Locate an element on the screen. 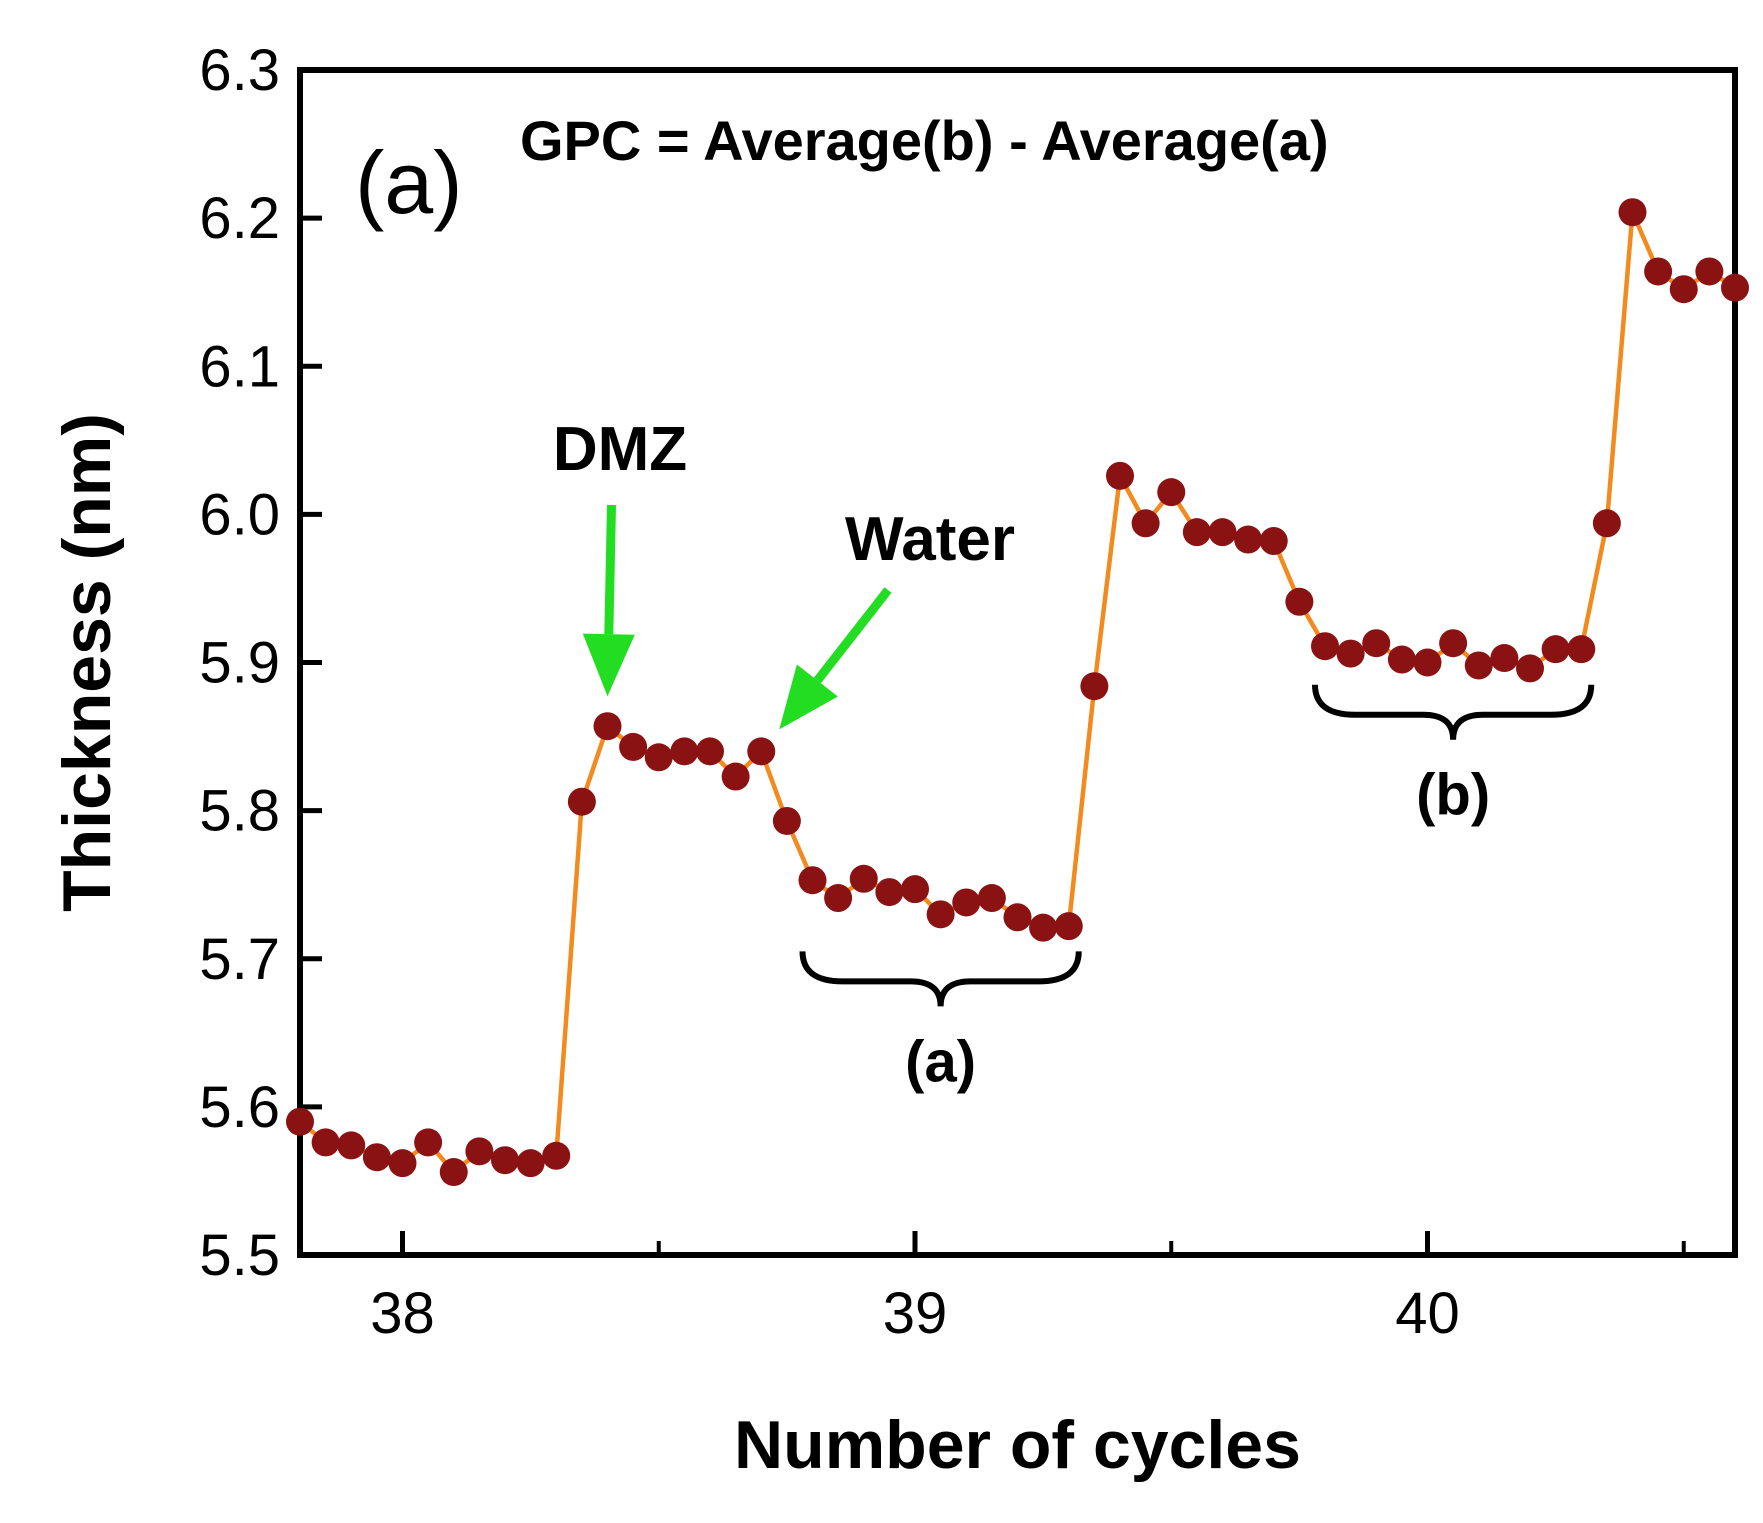 The image size is (1763, 1523). brace-b: (b) is located at coordinates (1453, 756).